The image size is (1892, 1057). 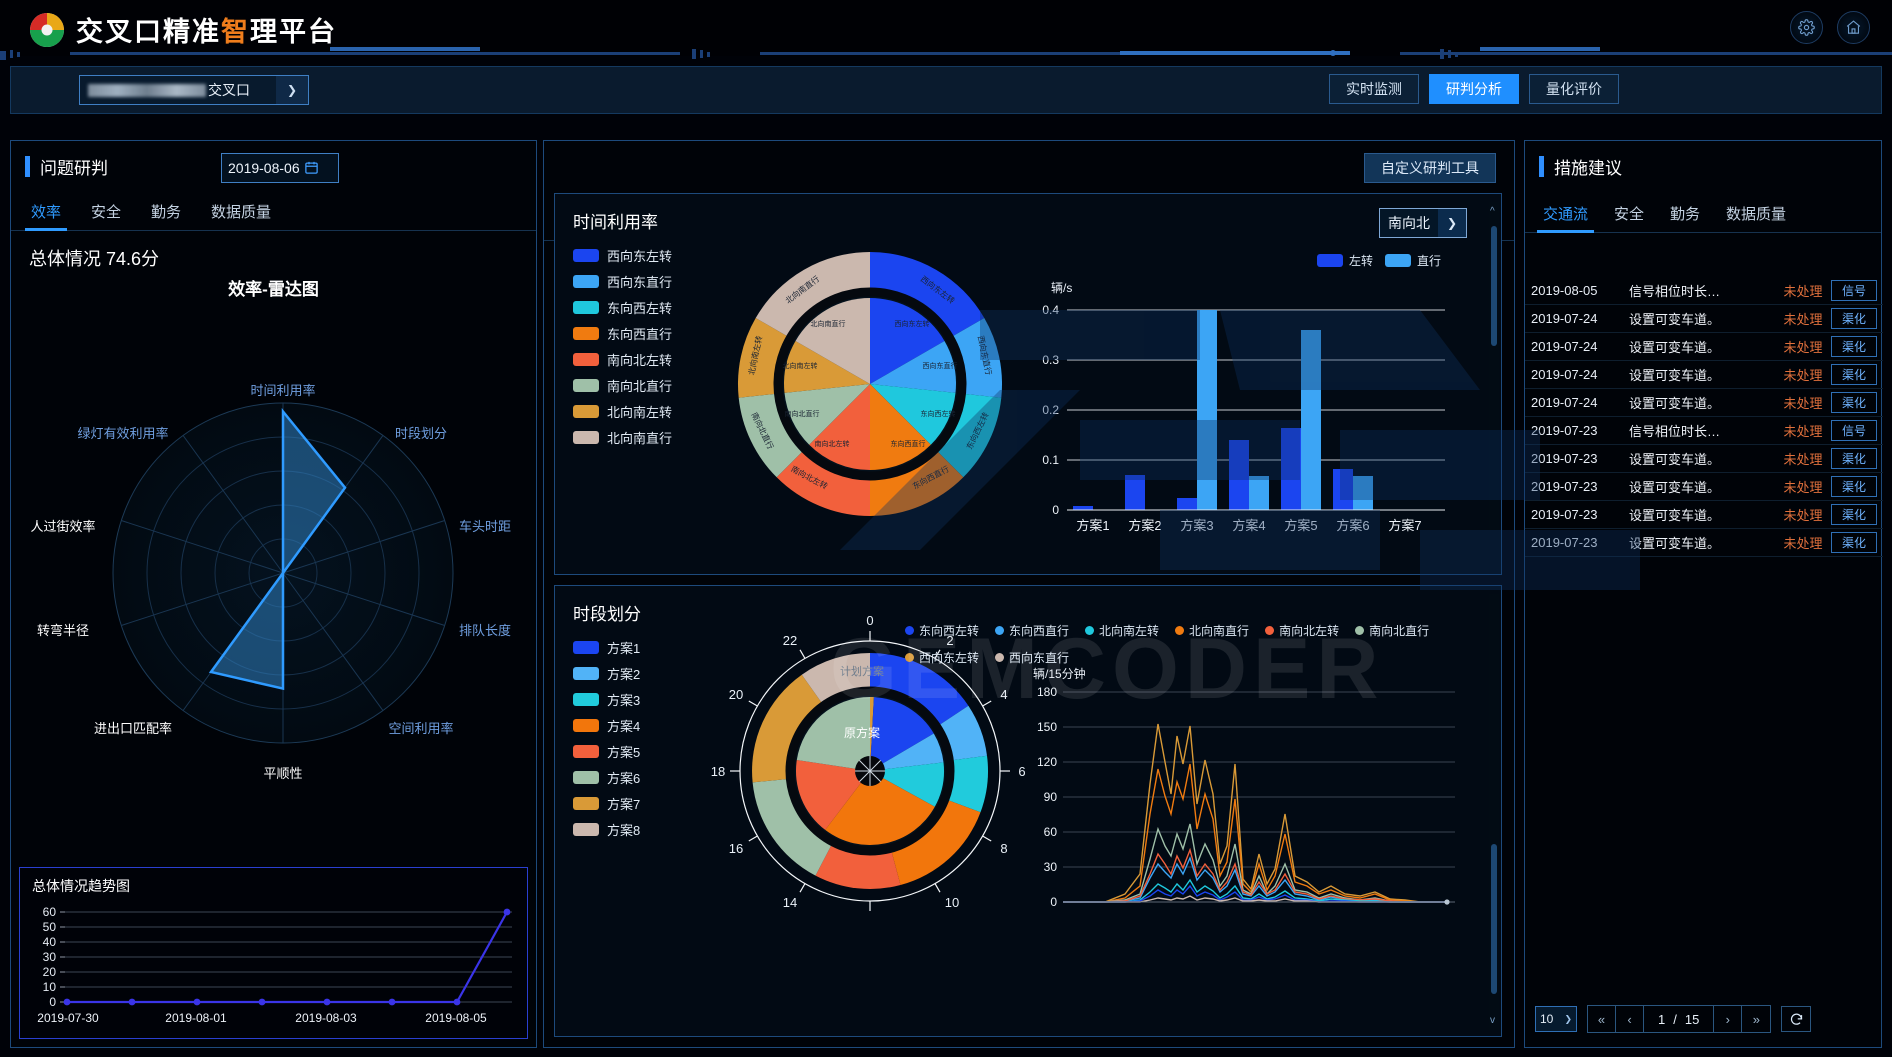 I want to click on page-size-select: 10 ❯, so click(x=1556, y=1019).